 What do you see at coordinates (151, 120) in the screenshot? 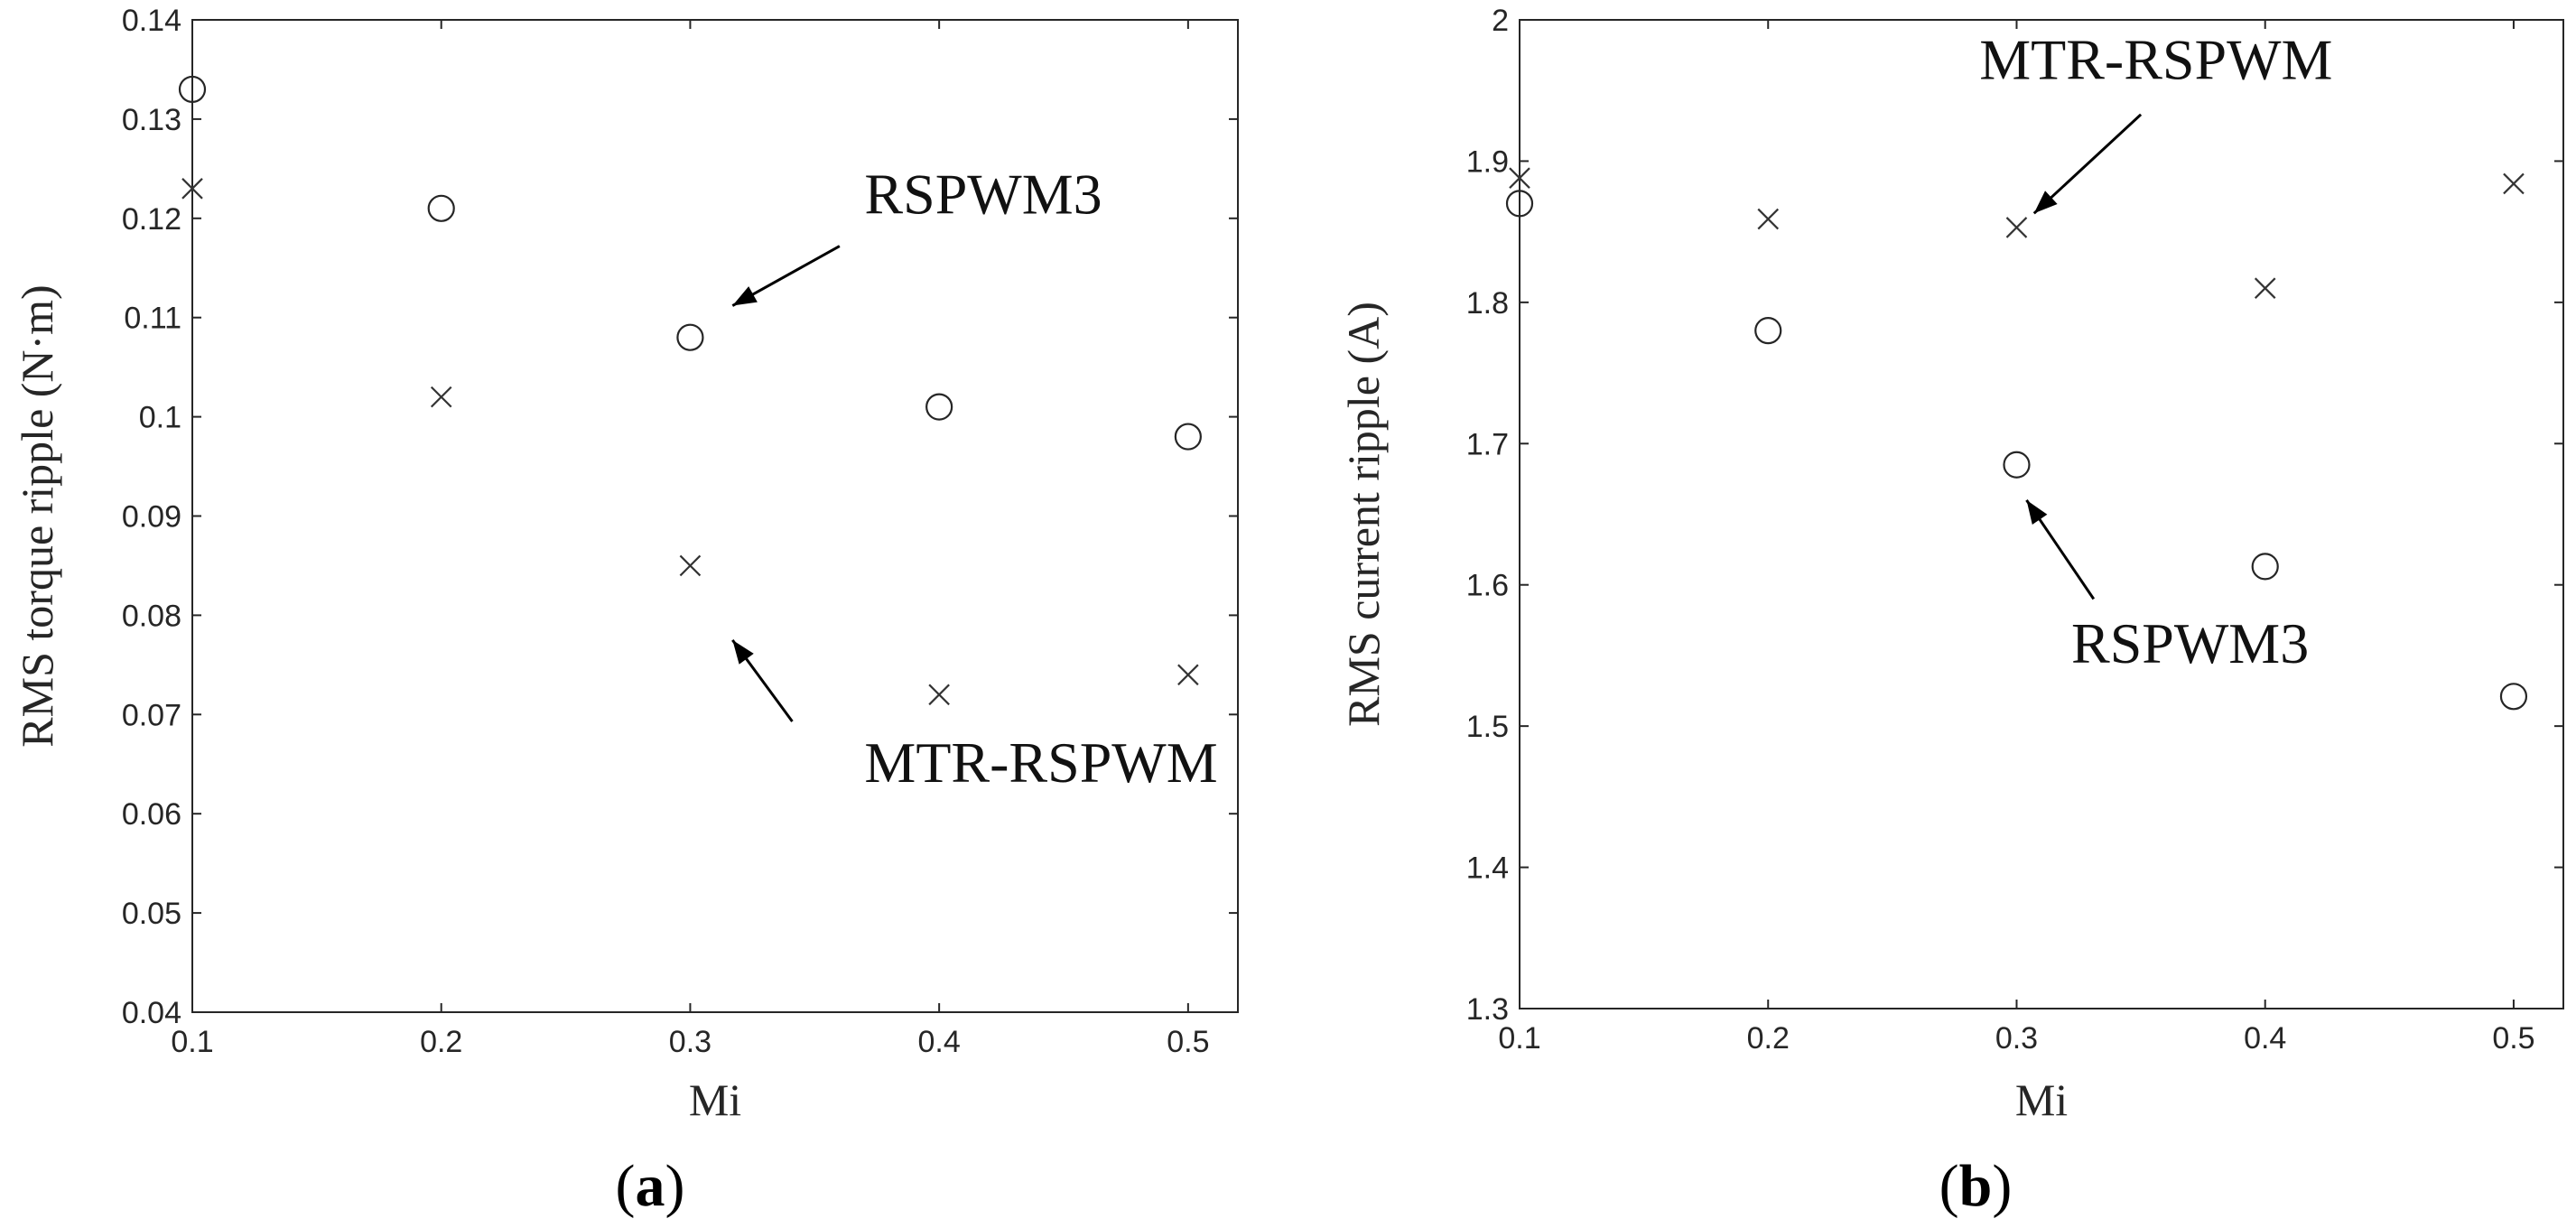
I see `y-tick-label-a: 0.13` at bounding box center [151, 120].